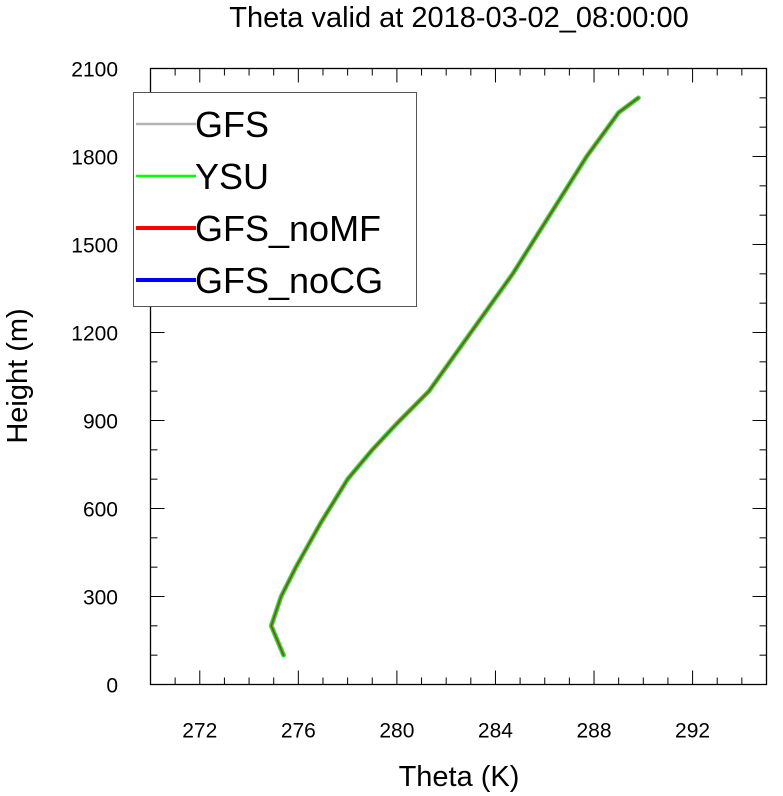 The image size is (783, 796). Describe the element at coordinates (94, 334) in the screenshot. I see `y-tick-label: 1200` at that location.